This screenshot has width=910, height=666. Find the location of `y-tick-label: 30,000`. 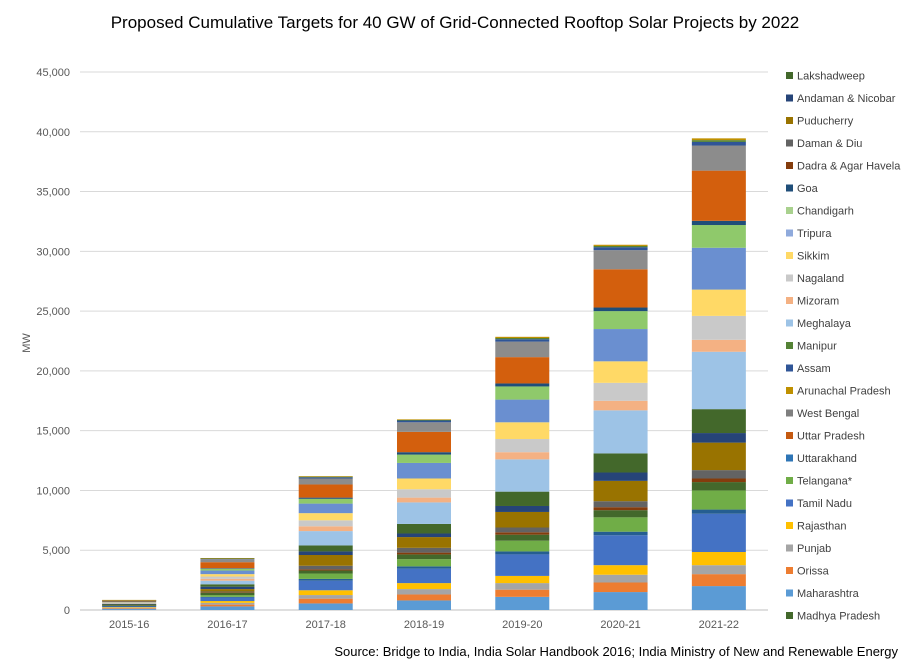

y-tick-label: 30,000 is located at coordinates (53, 252).